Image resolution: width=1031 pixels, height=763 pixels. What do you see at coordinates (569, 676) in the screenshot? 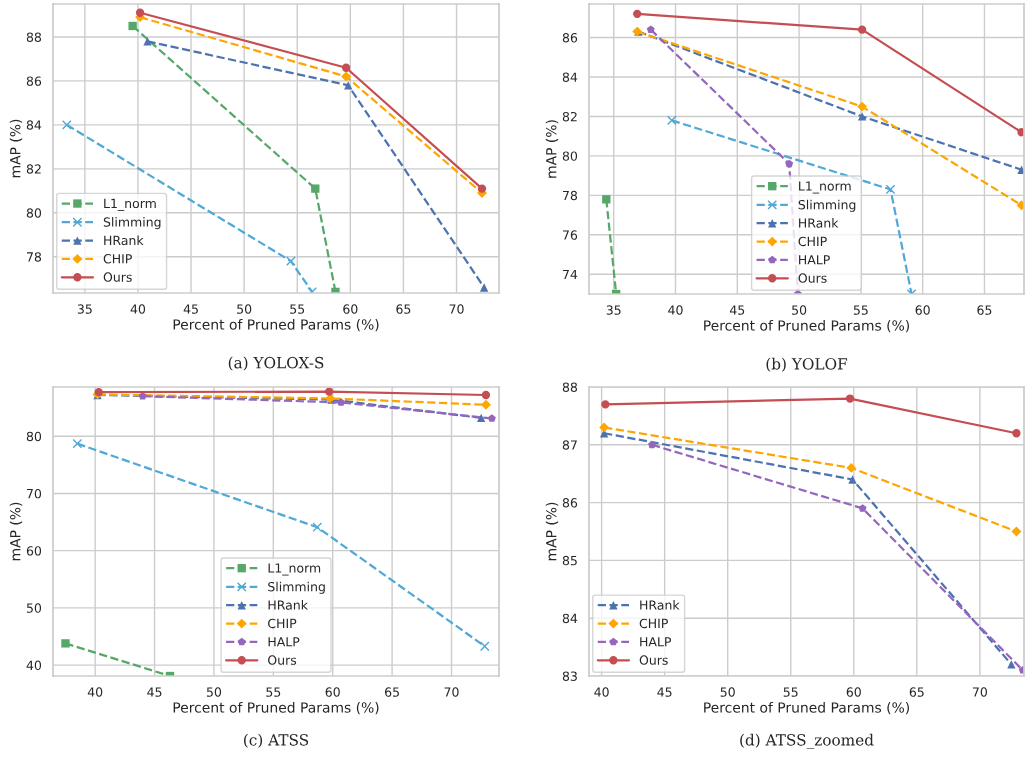
I see `y-tick-label: 83` at bounding box center [569, 676].